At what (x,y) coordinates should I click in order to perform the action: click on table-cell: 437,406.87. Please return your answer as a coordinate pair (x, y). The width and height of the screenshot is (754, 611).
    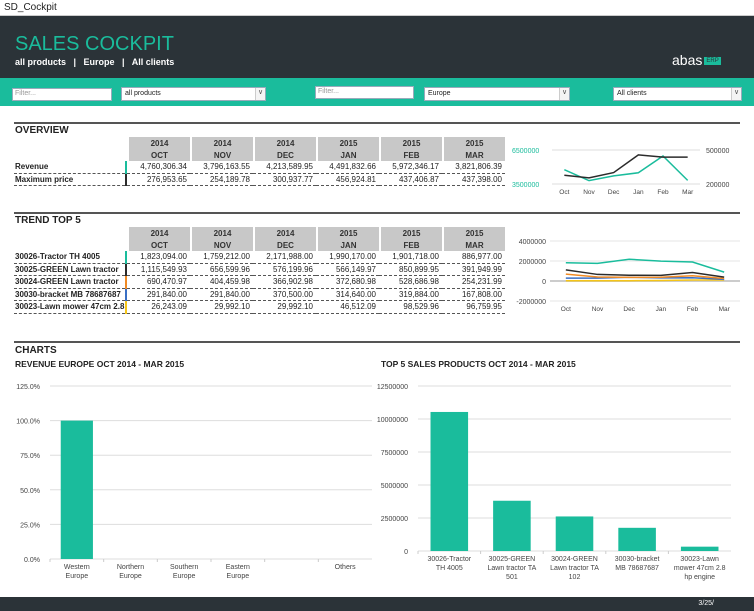
    Looking at the image, I should click on (410, 180).